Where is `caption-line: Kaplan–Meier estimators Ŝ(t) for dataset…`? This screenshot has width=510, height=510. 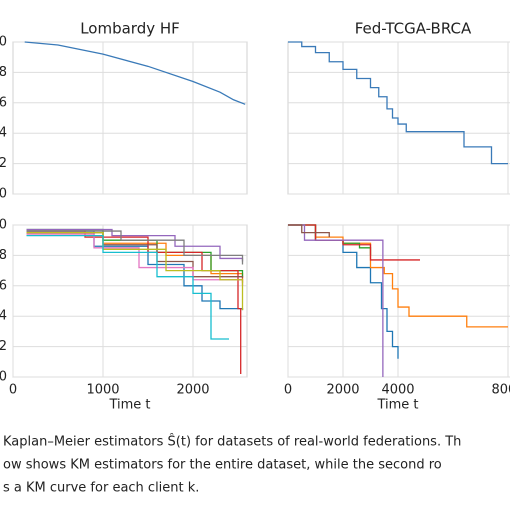 caption-line: Kaplan–Meier estimators Ŝ(t) for dataset… is located at coordinates (232, 442).